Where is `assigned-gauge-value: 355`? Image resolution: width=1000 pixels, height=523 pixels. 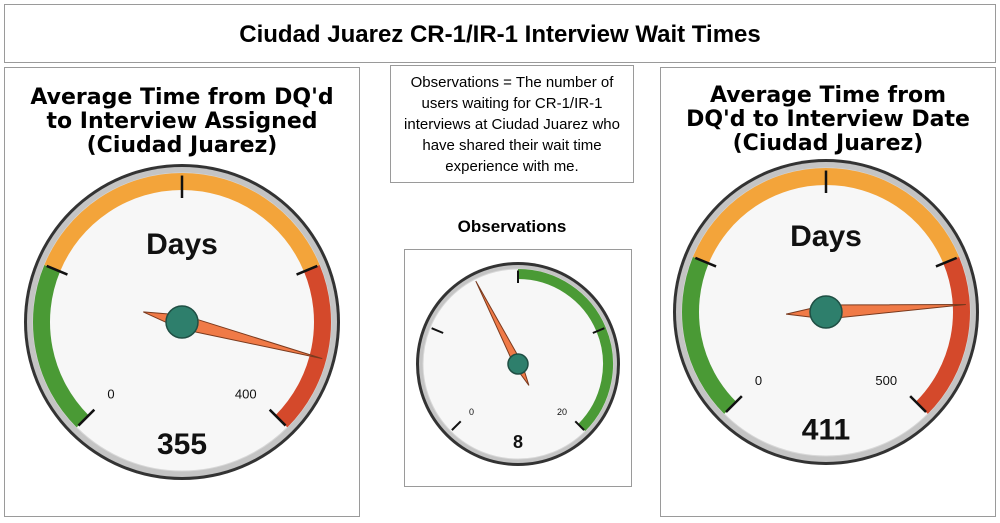
assigned-gauge-value: 355 is located at coordinates (182, 444).